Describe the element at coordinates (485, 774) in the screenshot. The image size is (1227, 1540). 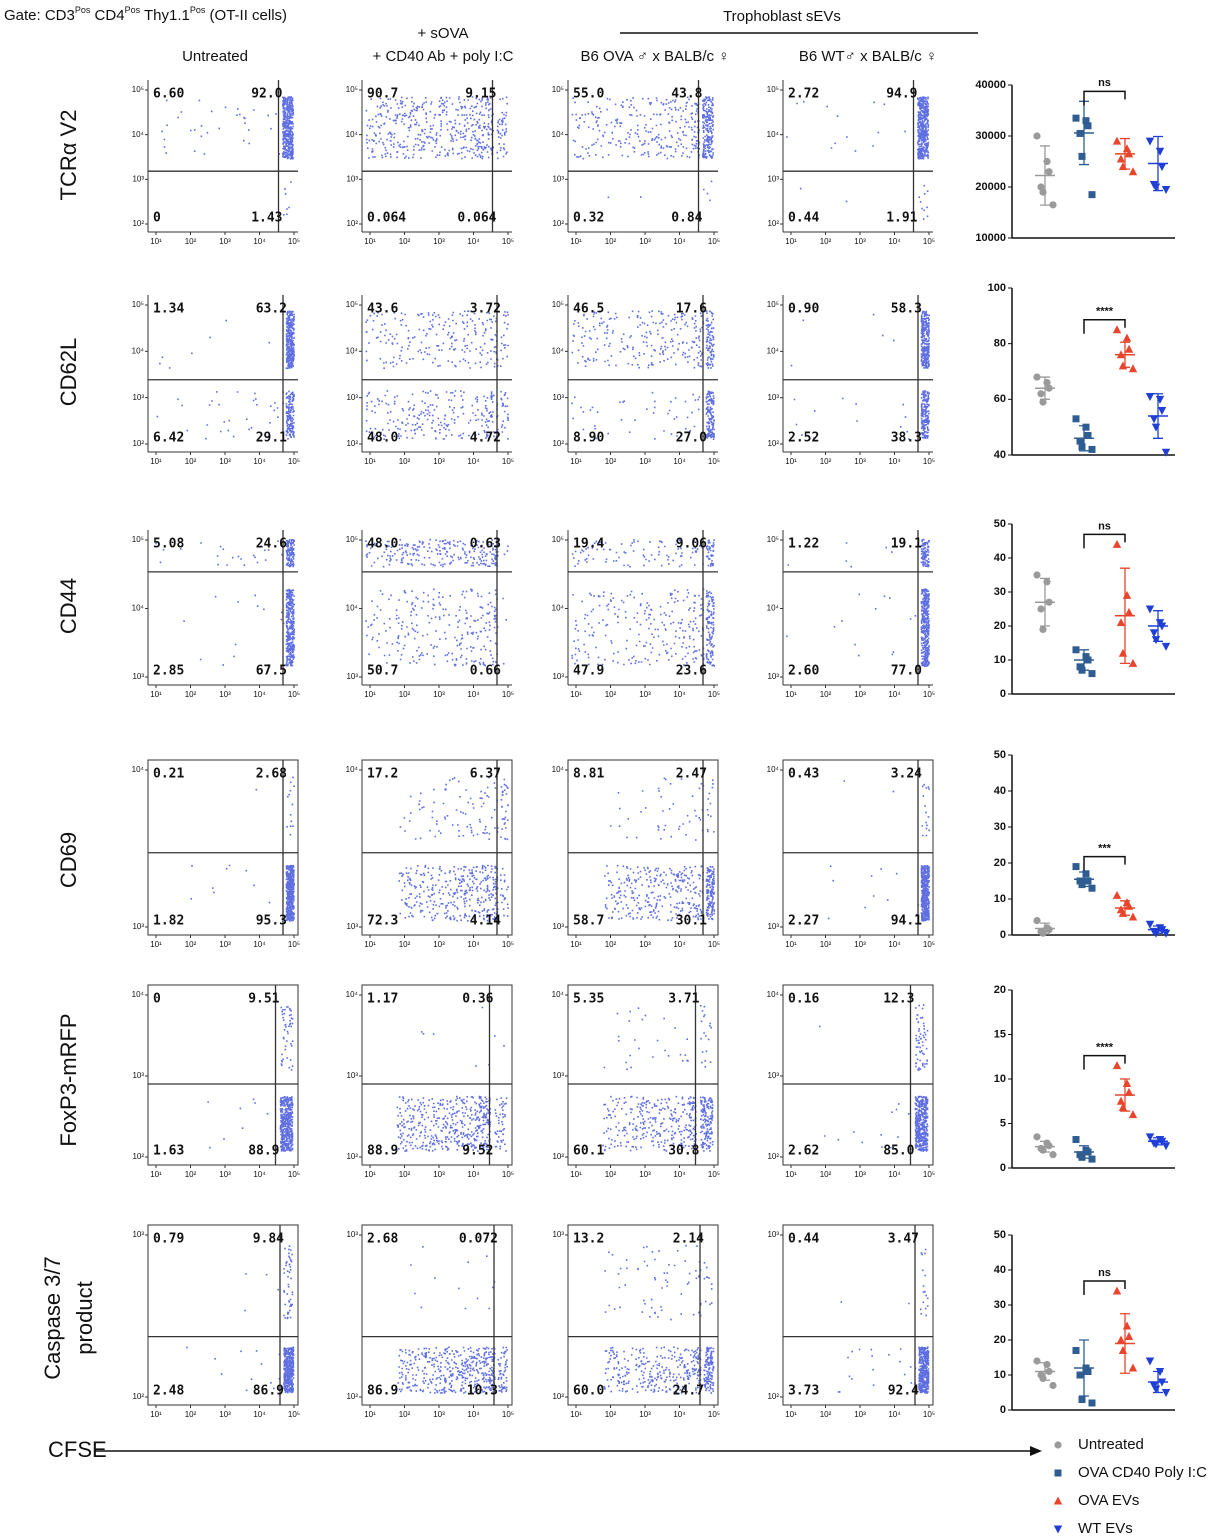
I see `quadrant-value: 6.37` at that location.